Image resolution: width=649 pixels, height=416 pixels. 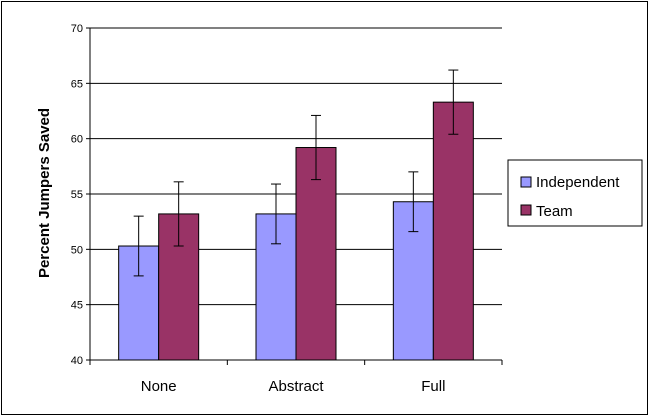 I want to click on error-bar-independent-full, so click(x=413, y=202).